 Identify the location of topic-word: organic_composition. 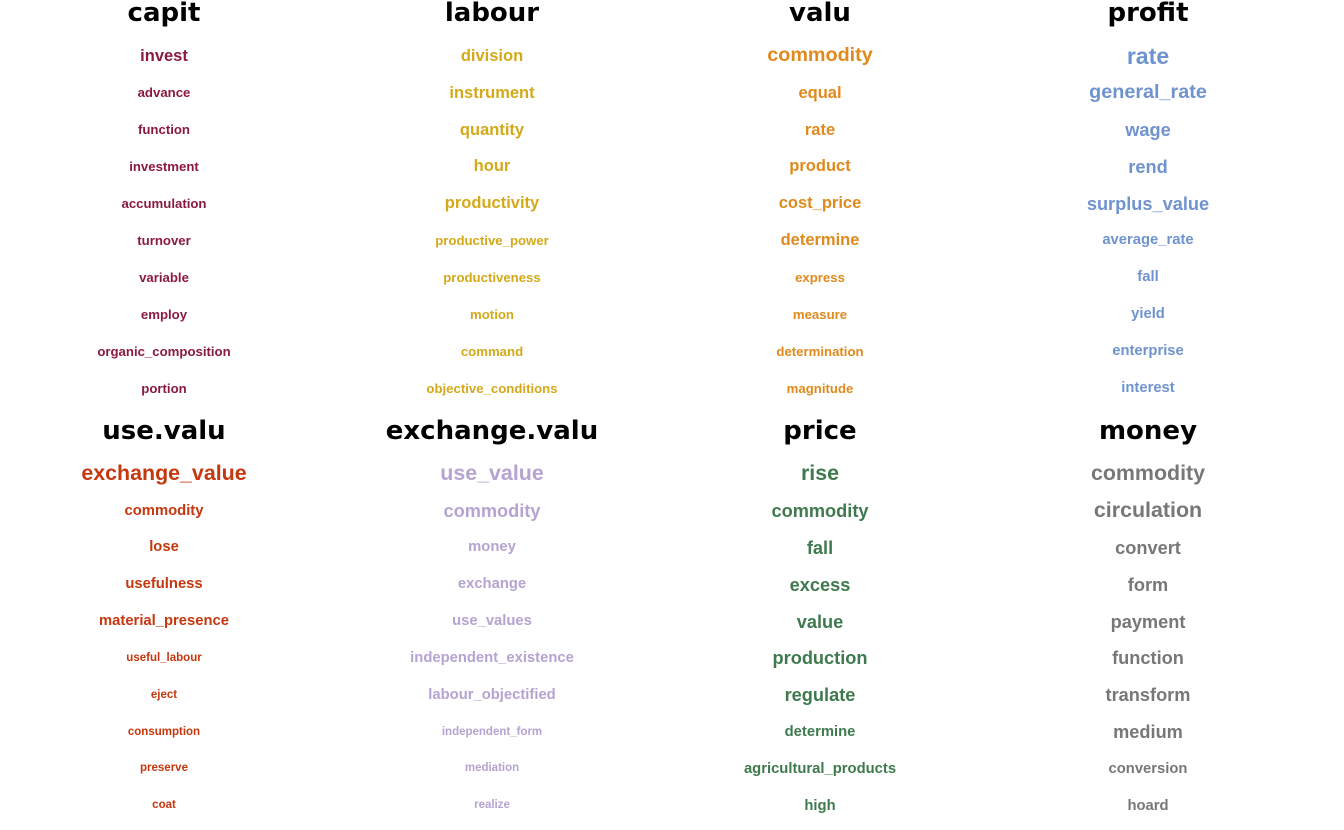
(164, 351).